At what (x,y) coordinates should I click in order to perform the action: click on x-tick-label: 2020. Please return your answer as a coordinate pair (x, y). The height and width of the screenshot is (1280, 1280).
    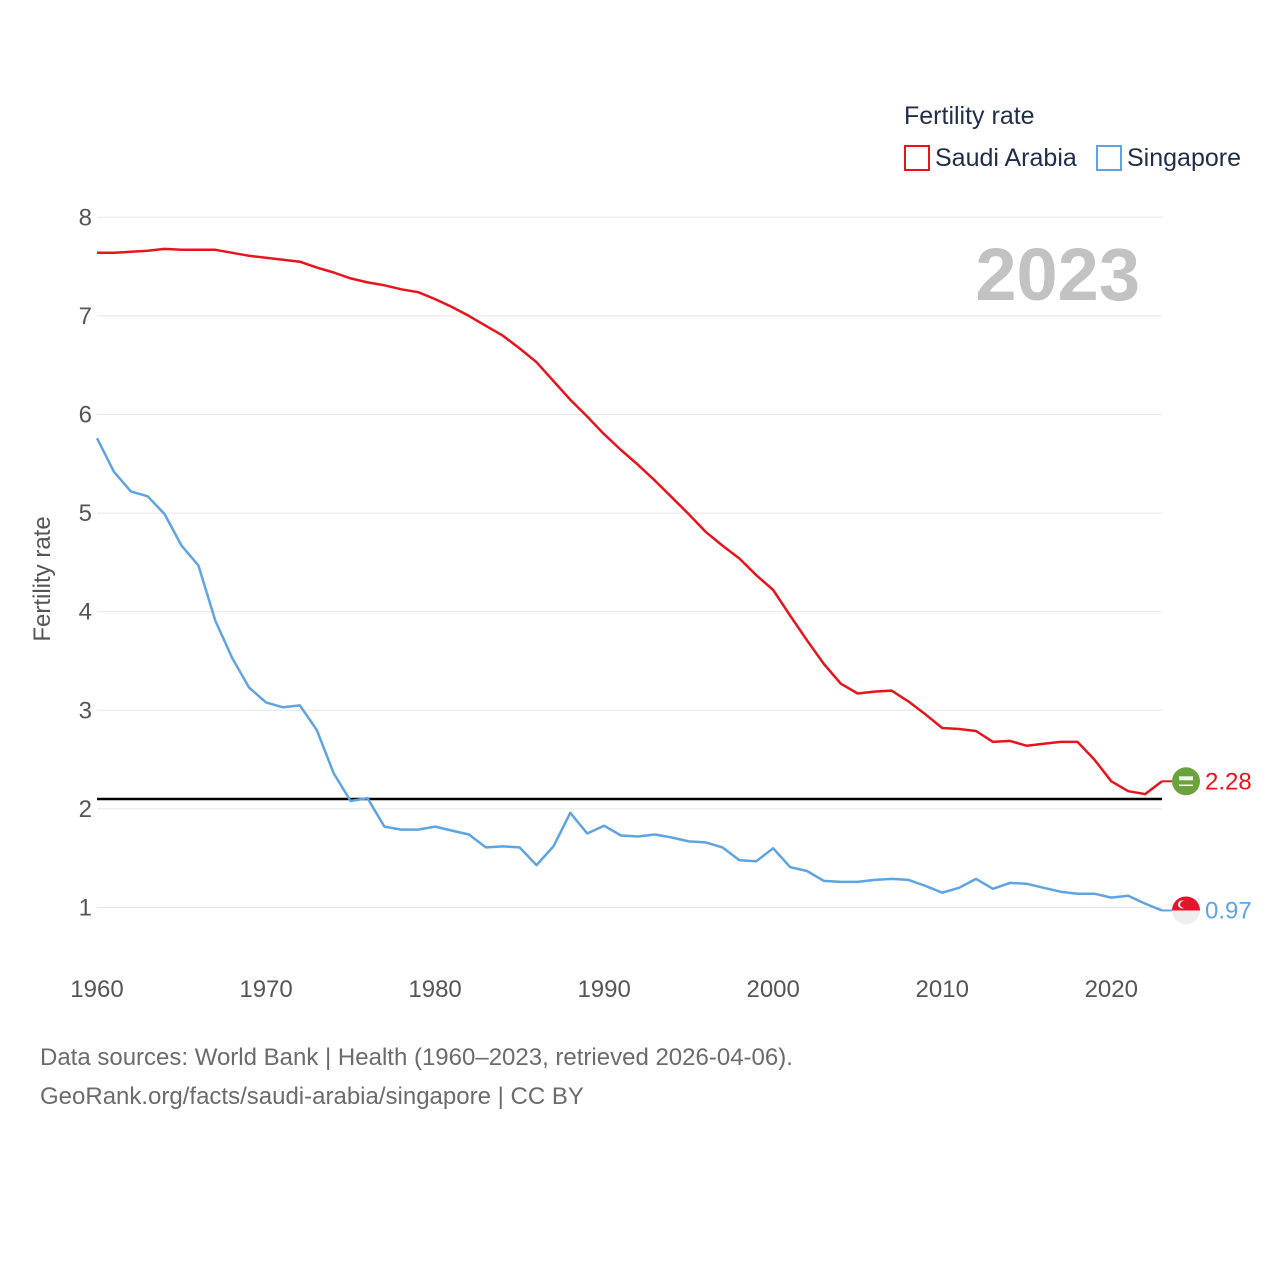
    Looking at the image, I should click on (1111, 989).